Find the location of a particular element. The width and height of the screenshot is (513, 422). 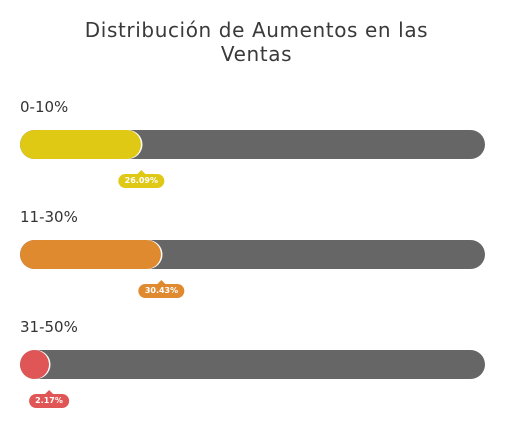

category-label: 31-50% is located at coordinates (49, 327).